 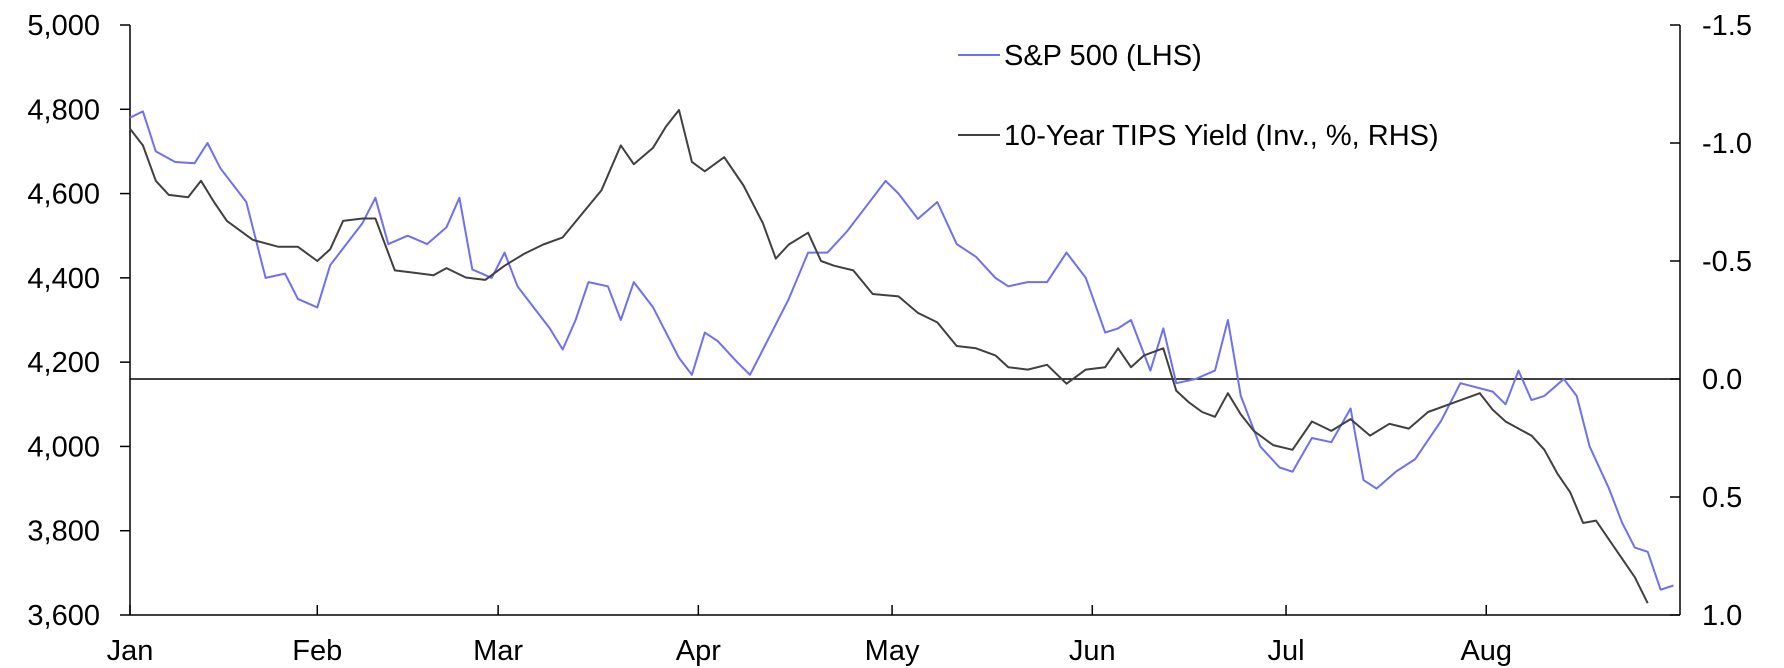 What do you see at coordinates (892, 651) in the screenshot?
I see `x-tick-label: May` at bounding box center [892, 651].